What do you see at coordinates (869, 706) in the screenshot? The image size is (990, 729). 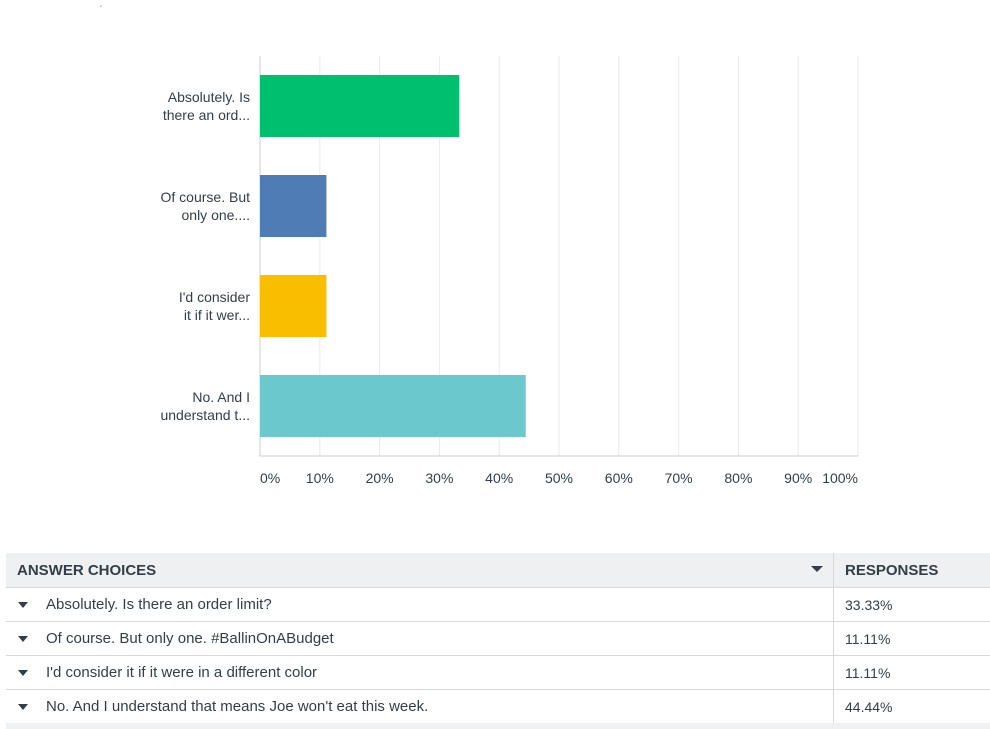 I see `response-percent: 44.44%` at bounding box center [869, 706].